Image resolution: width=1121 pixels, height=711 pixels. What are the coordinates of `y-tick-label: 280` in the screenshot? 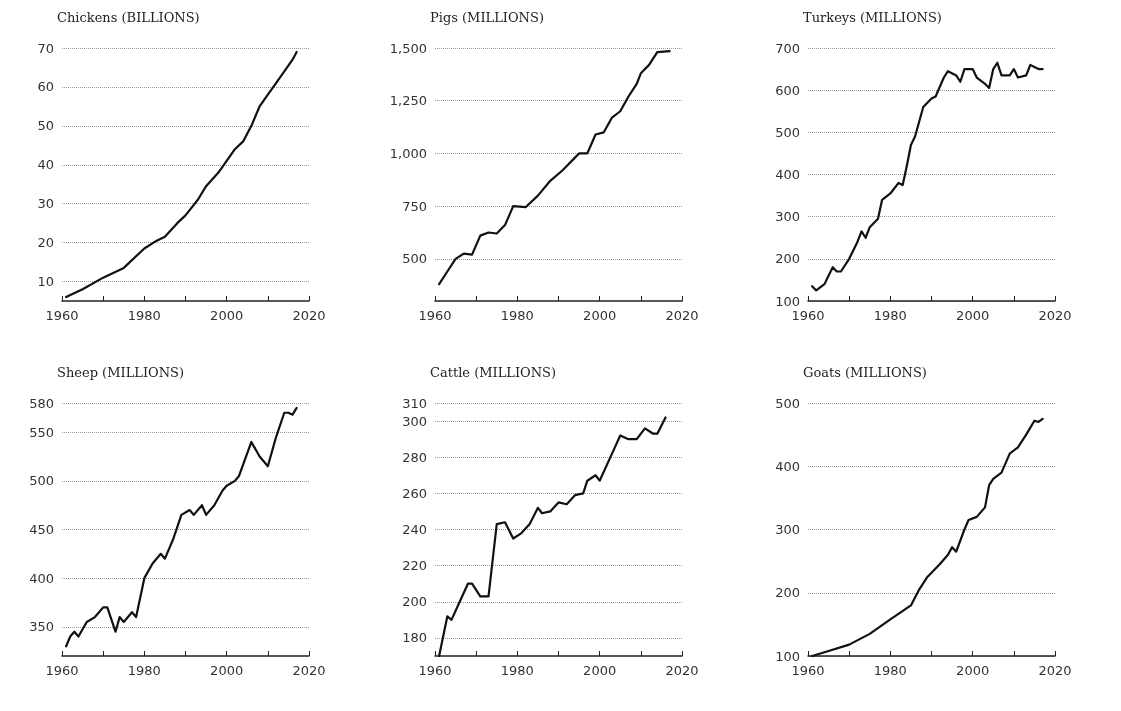 It's located at (414, 457).